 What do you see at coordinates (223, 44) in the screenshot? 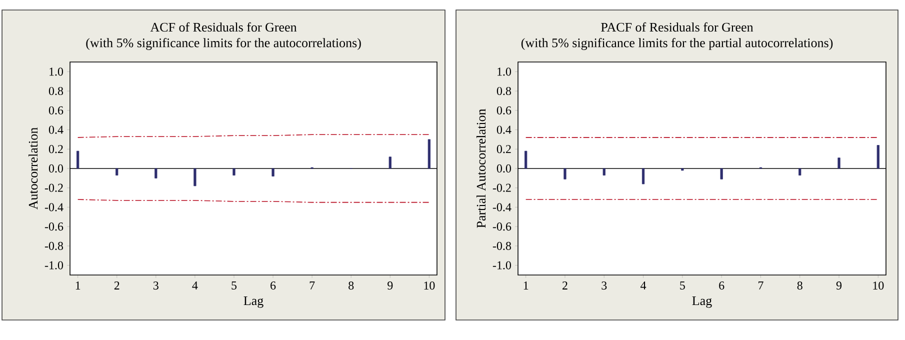
I see `chart-subtitle: (with 5% significance limits for the autocorrelations)` at bounding box center [223, 44].